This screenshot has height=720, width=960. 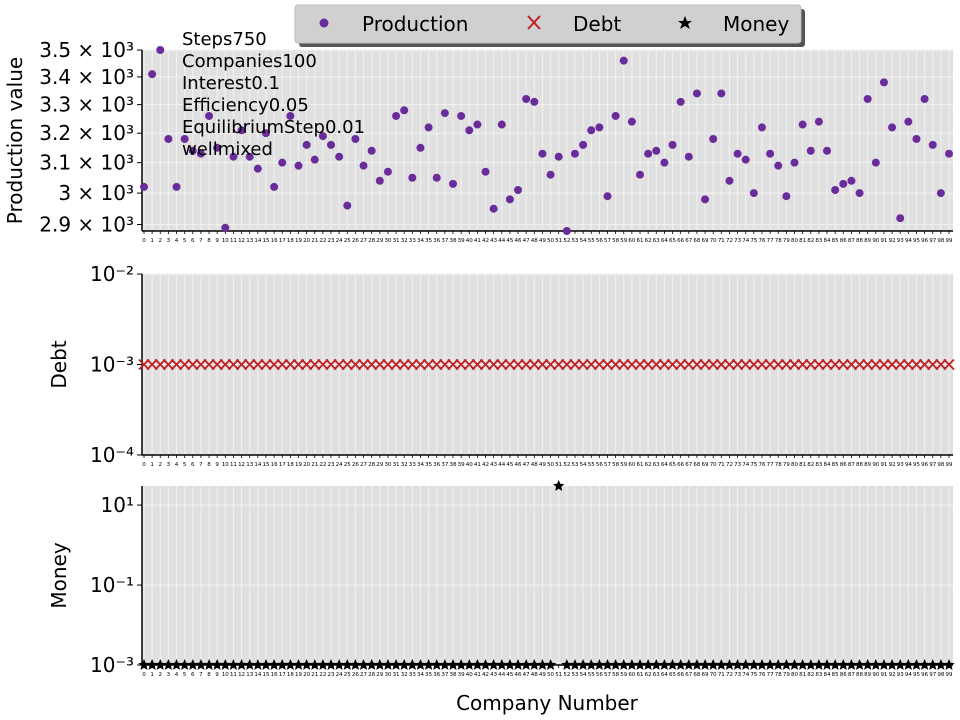 I want to click on x-tick-label: 82, so click(x=810, y=241).